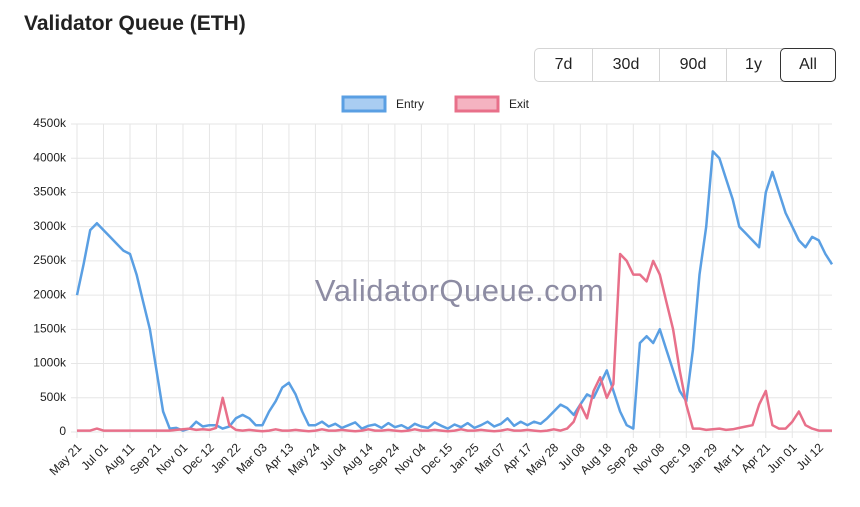 This screenshot has width=860, height=507. I want to click on y-tick-label: 3000k, so click(50, 226).